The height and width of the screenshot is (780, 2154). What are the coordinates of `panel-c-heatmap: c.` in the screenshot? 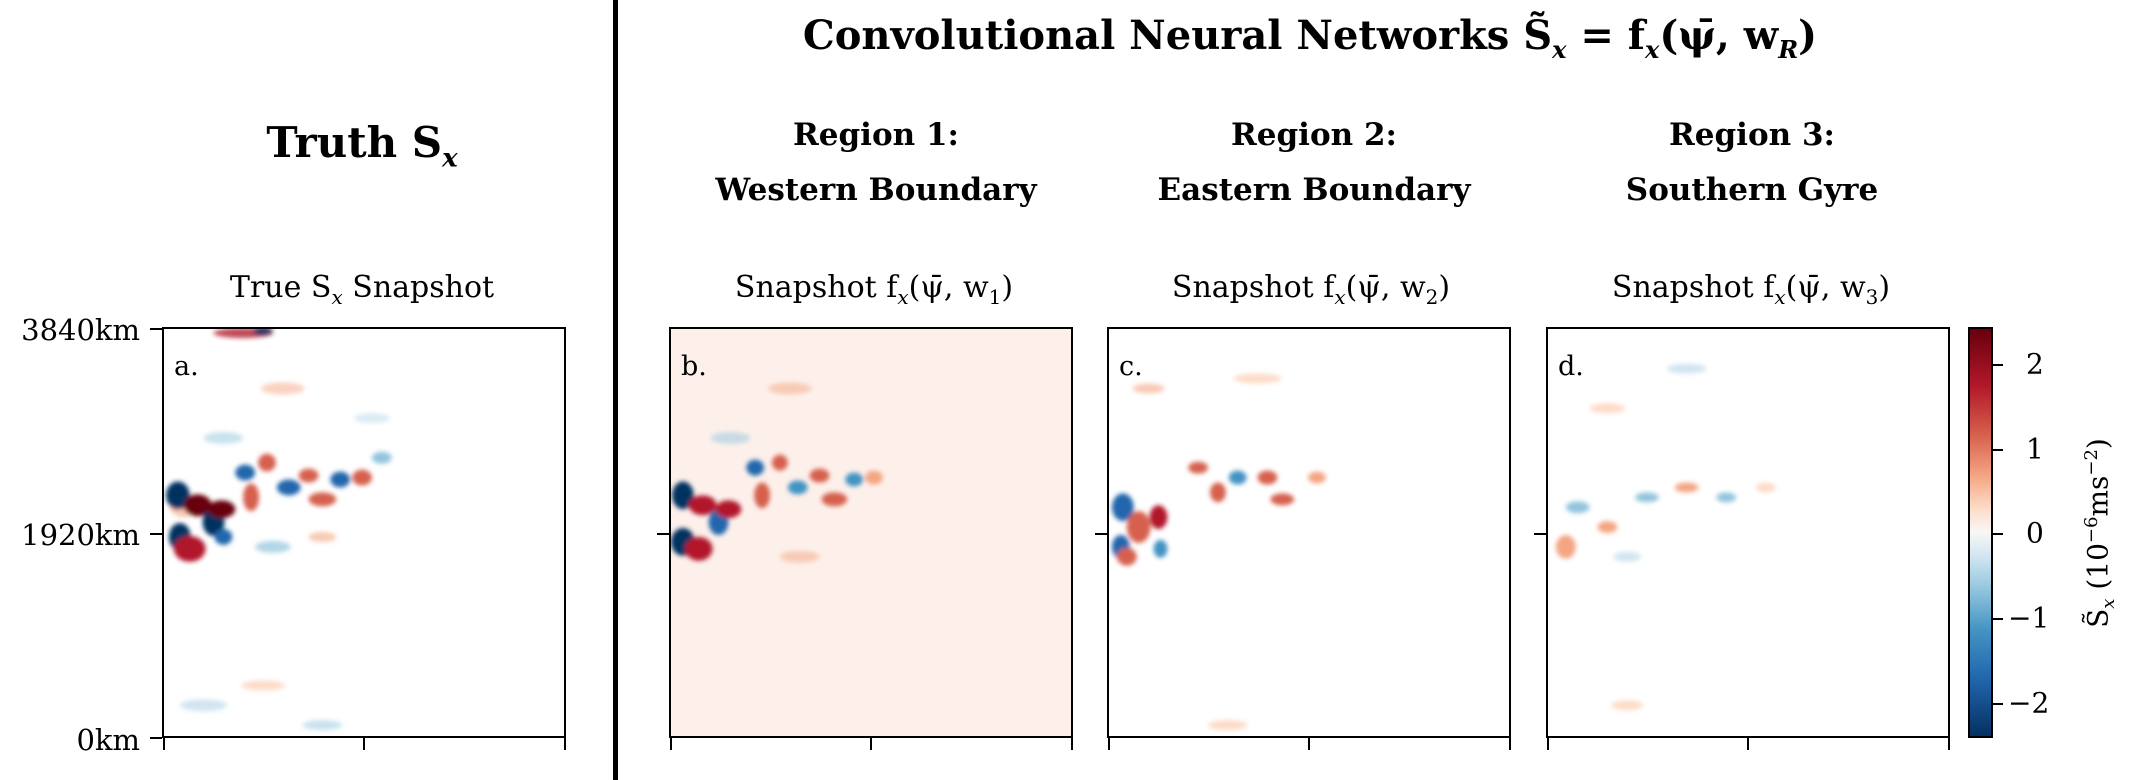 It's located at (1309, 532).